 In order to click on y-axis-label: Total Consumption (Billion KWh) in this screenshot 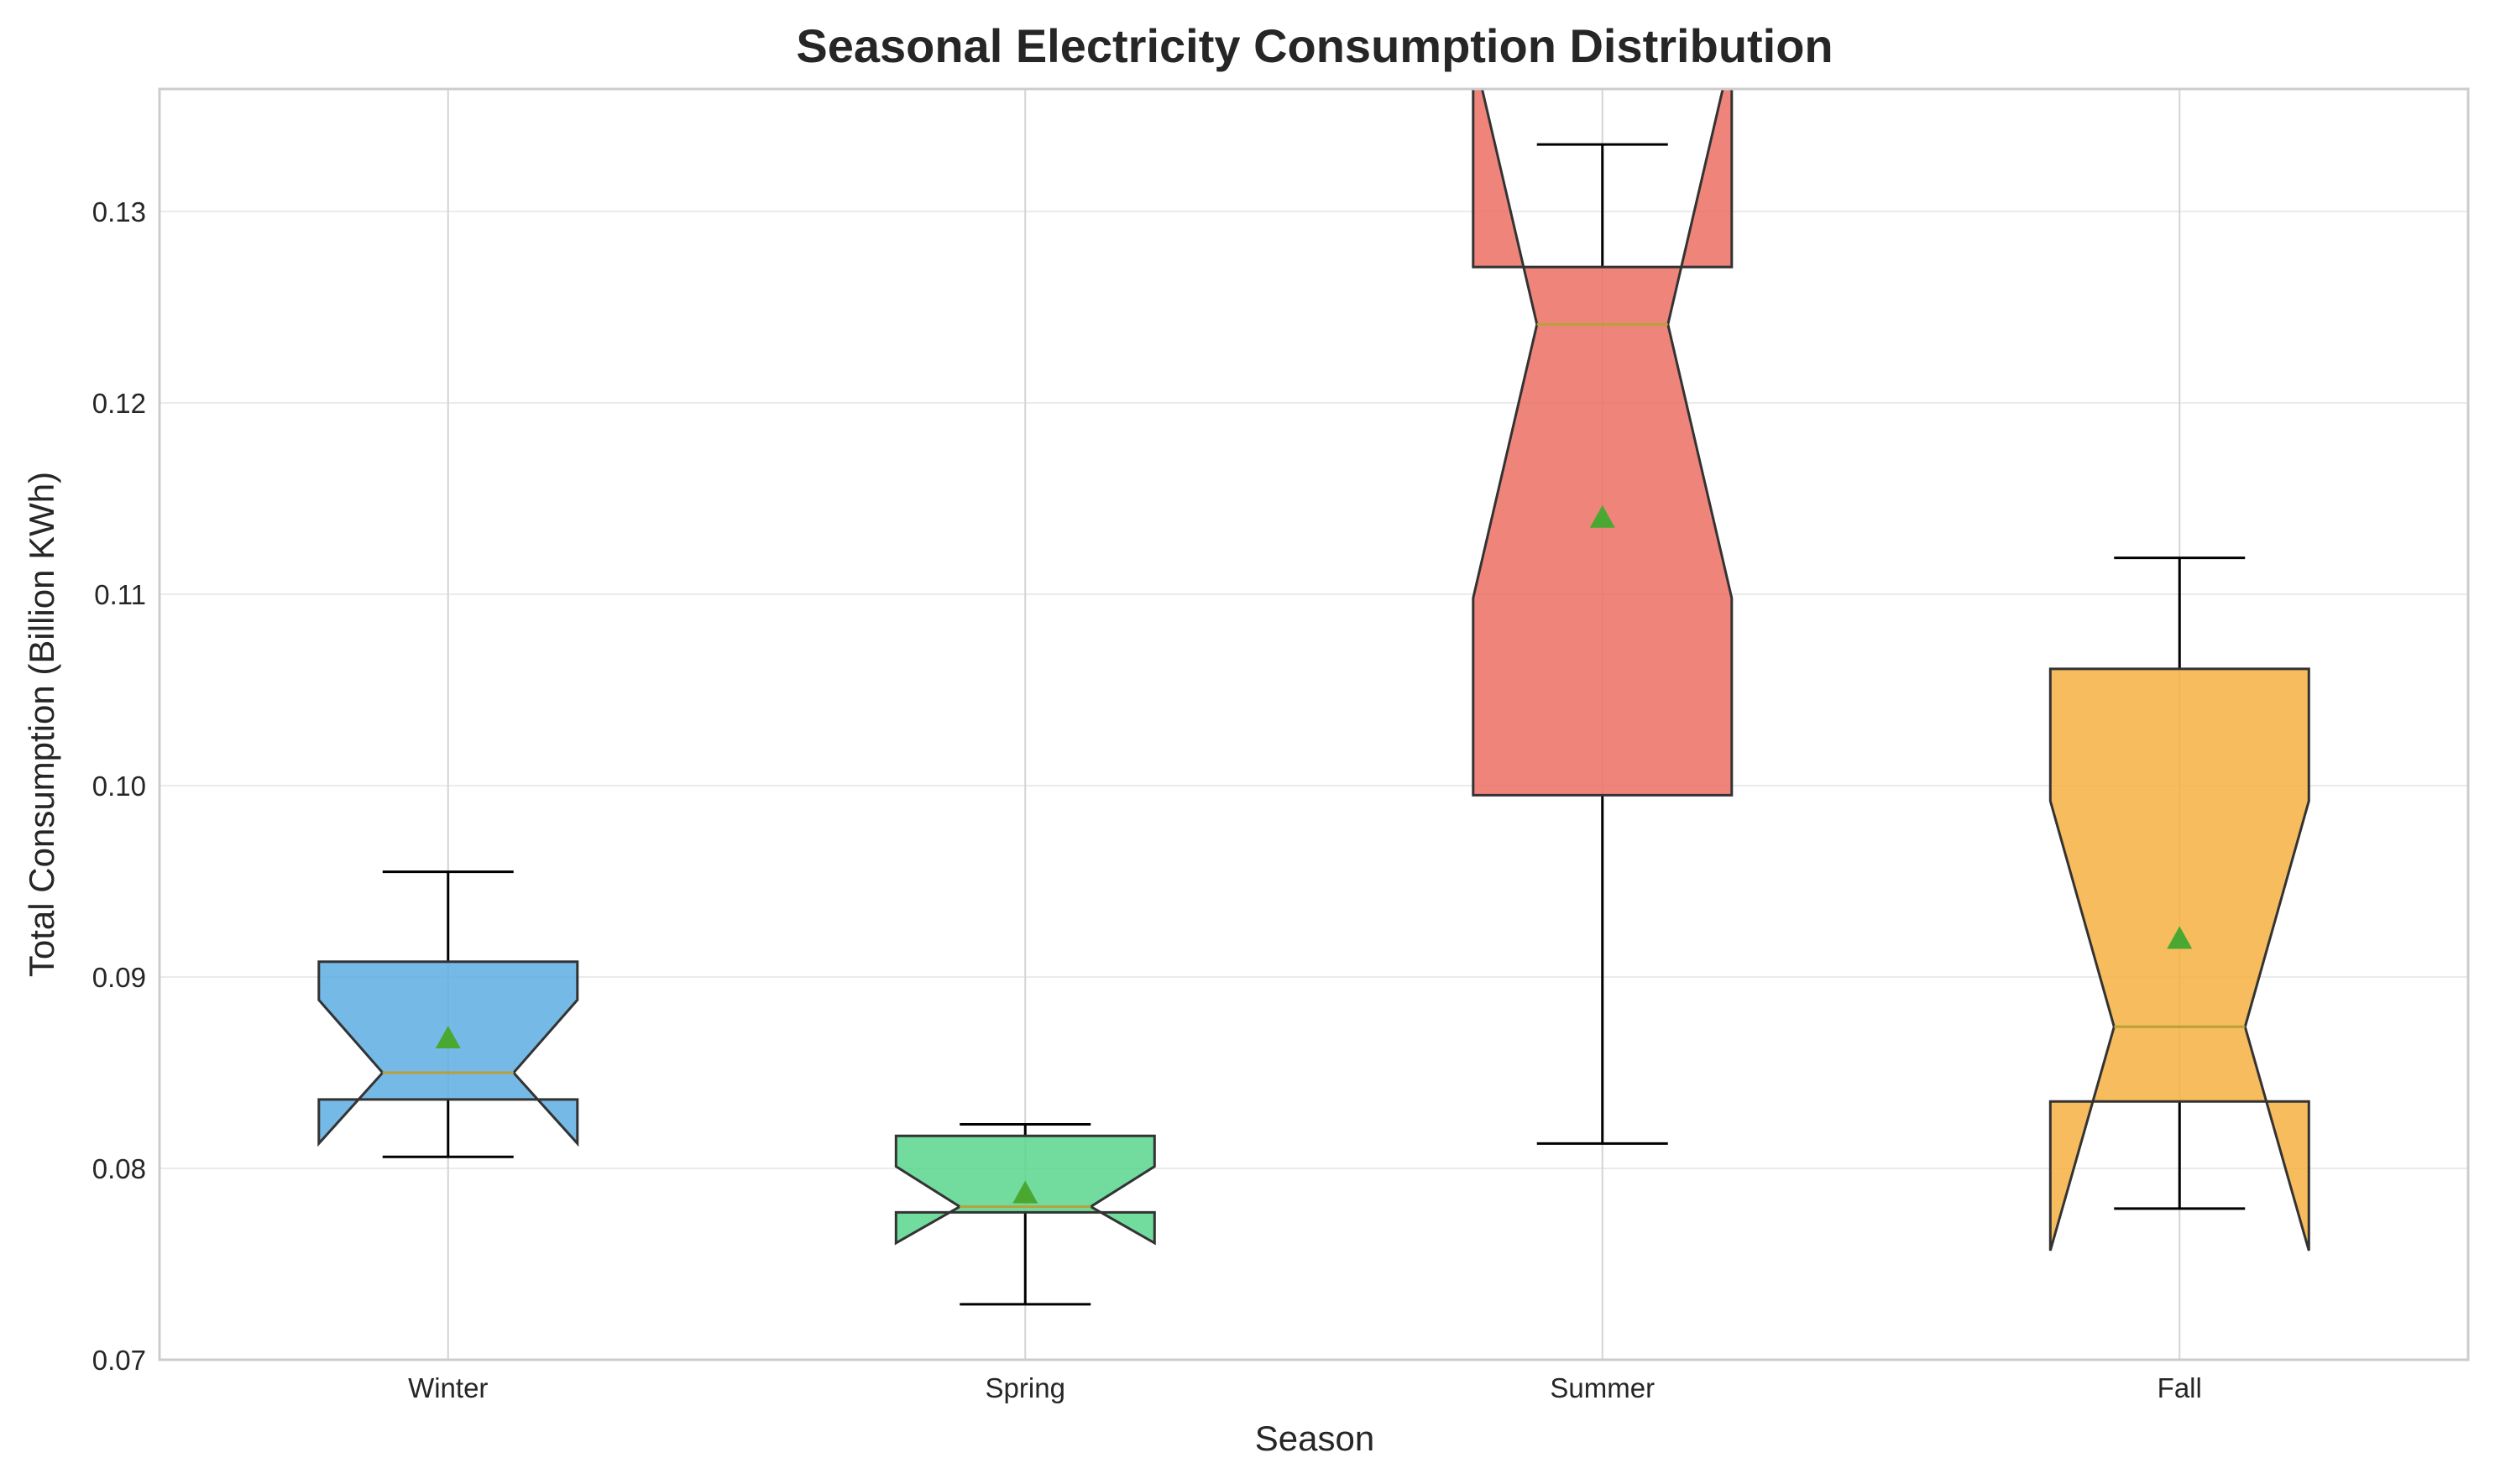, I will do `click(41, 724)`.